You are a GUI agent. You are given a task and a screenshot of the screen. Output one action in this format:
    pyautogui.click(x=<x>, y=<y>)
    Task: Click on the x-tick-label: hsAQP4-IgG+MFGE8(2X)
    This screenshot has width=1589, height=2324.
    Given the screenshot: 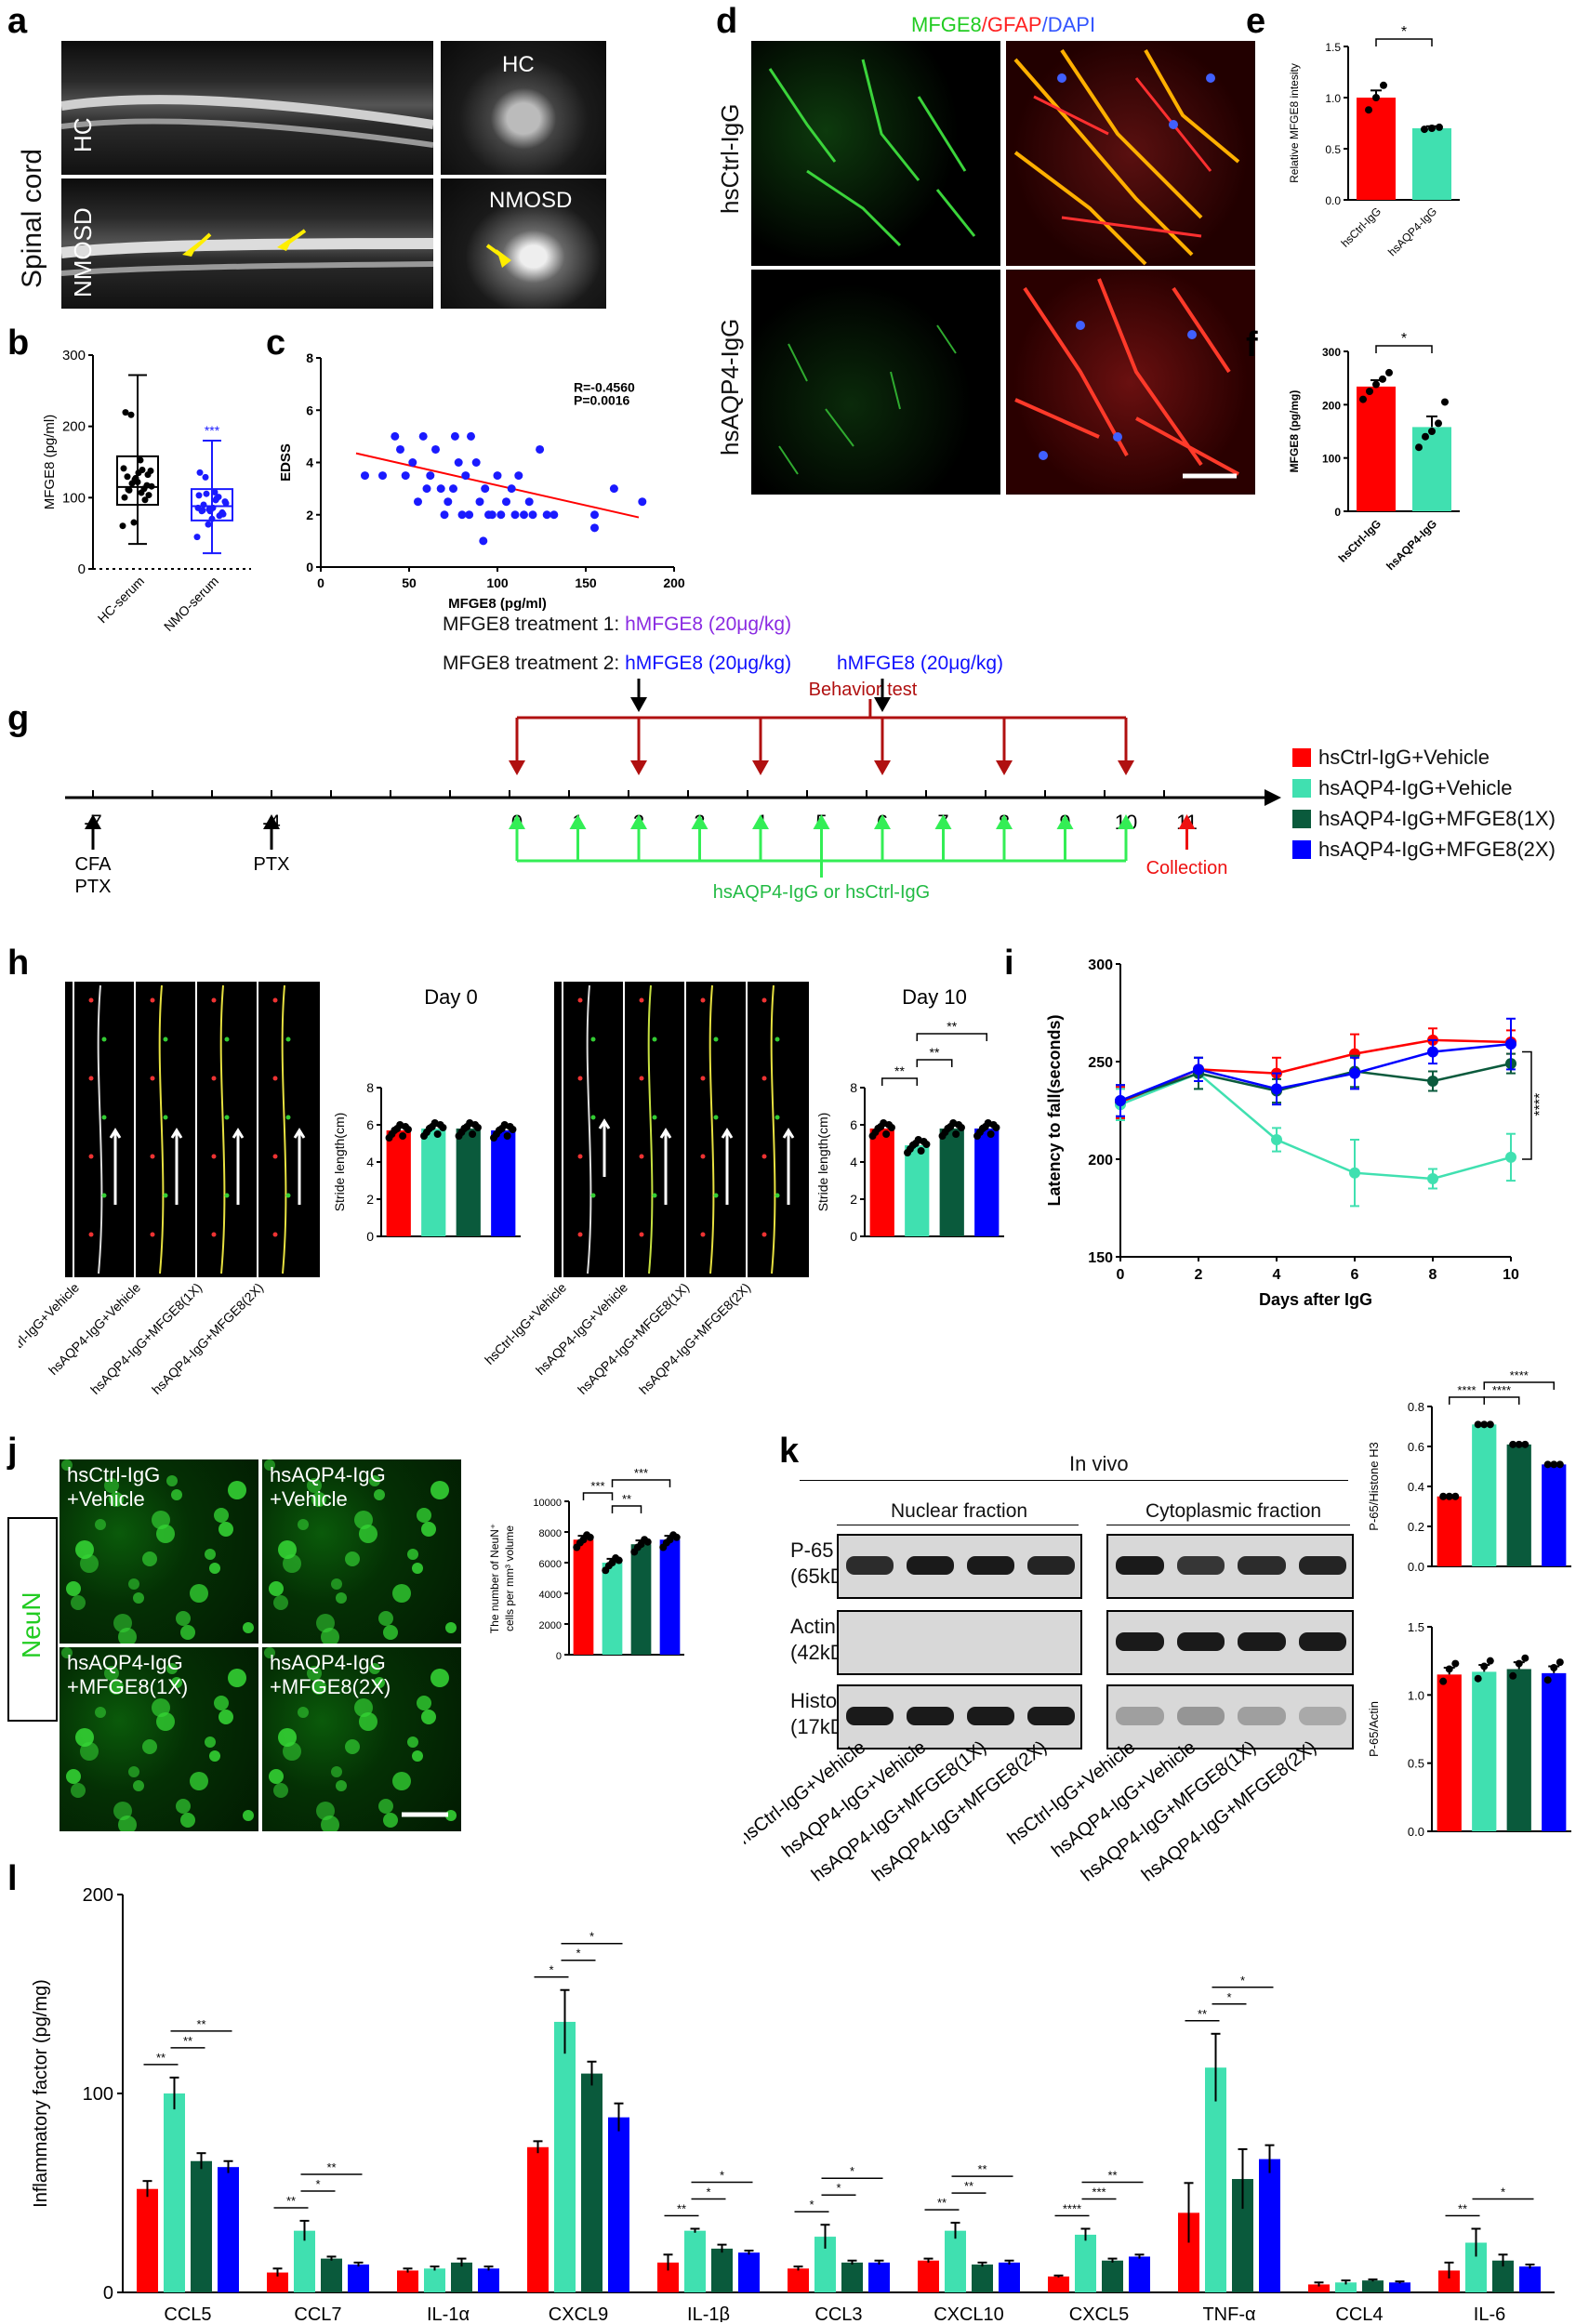 What is the action you would take?
    pyautogui.click(x=694, y=1338)
    